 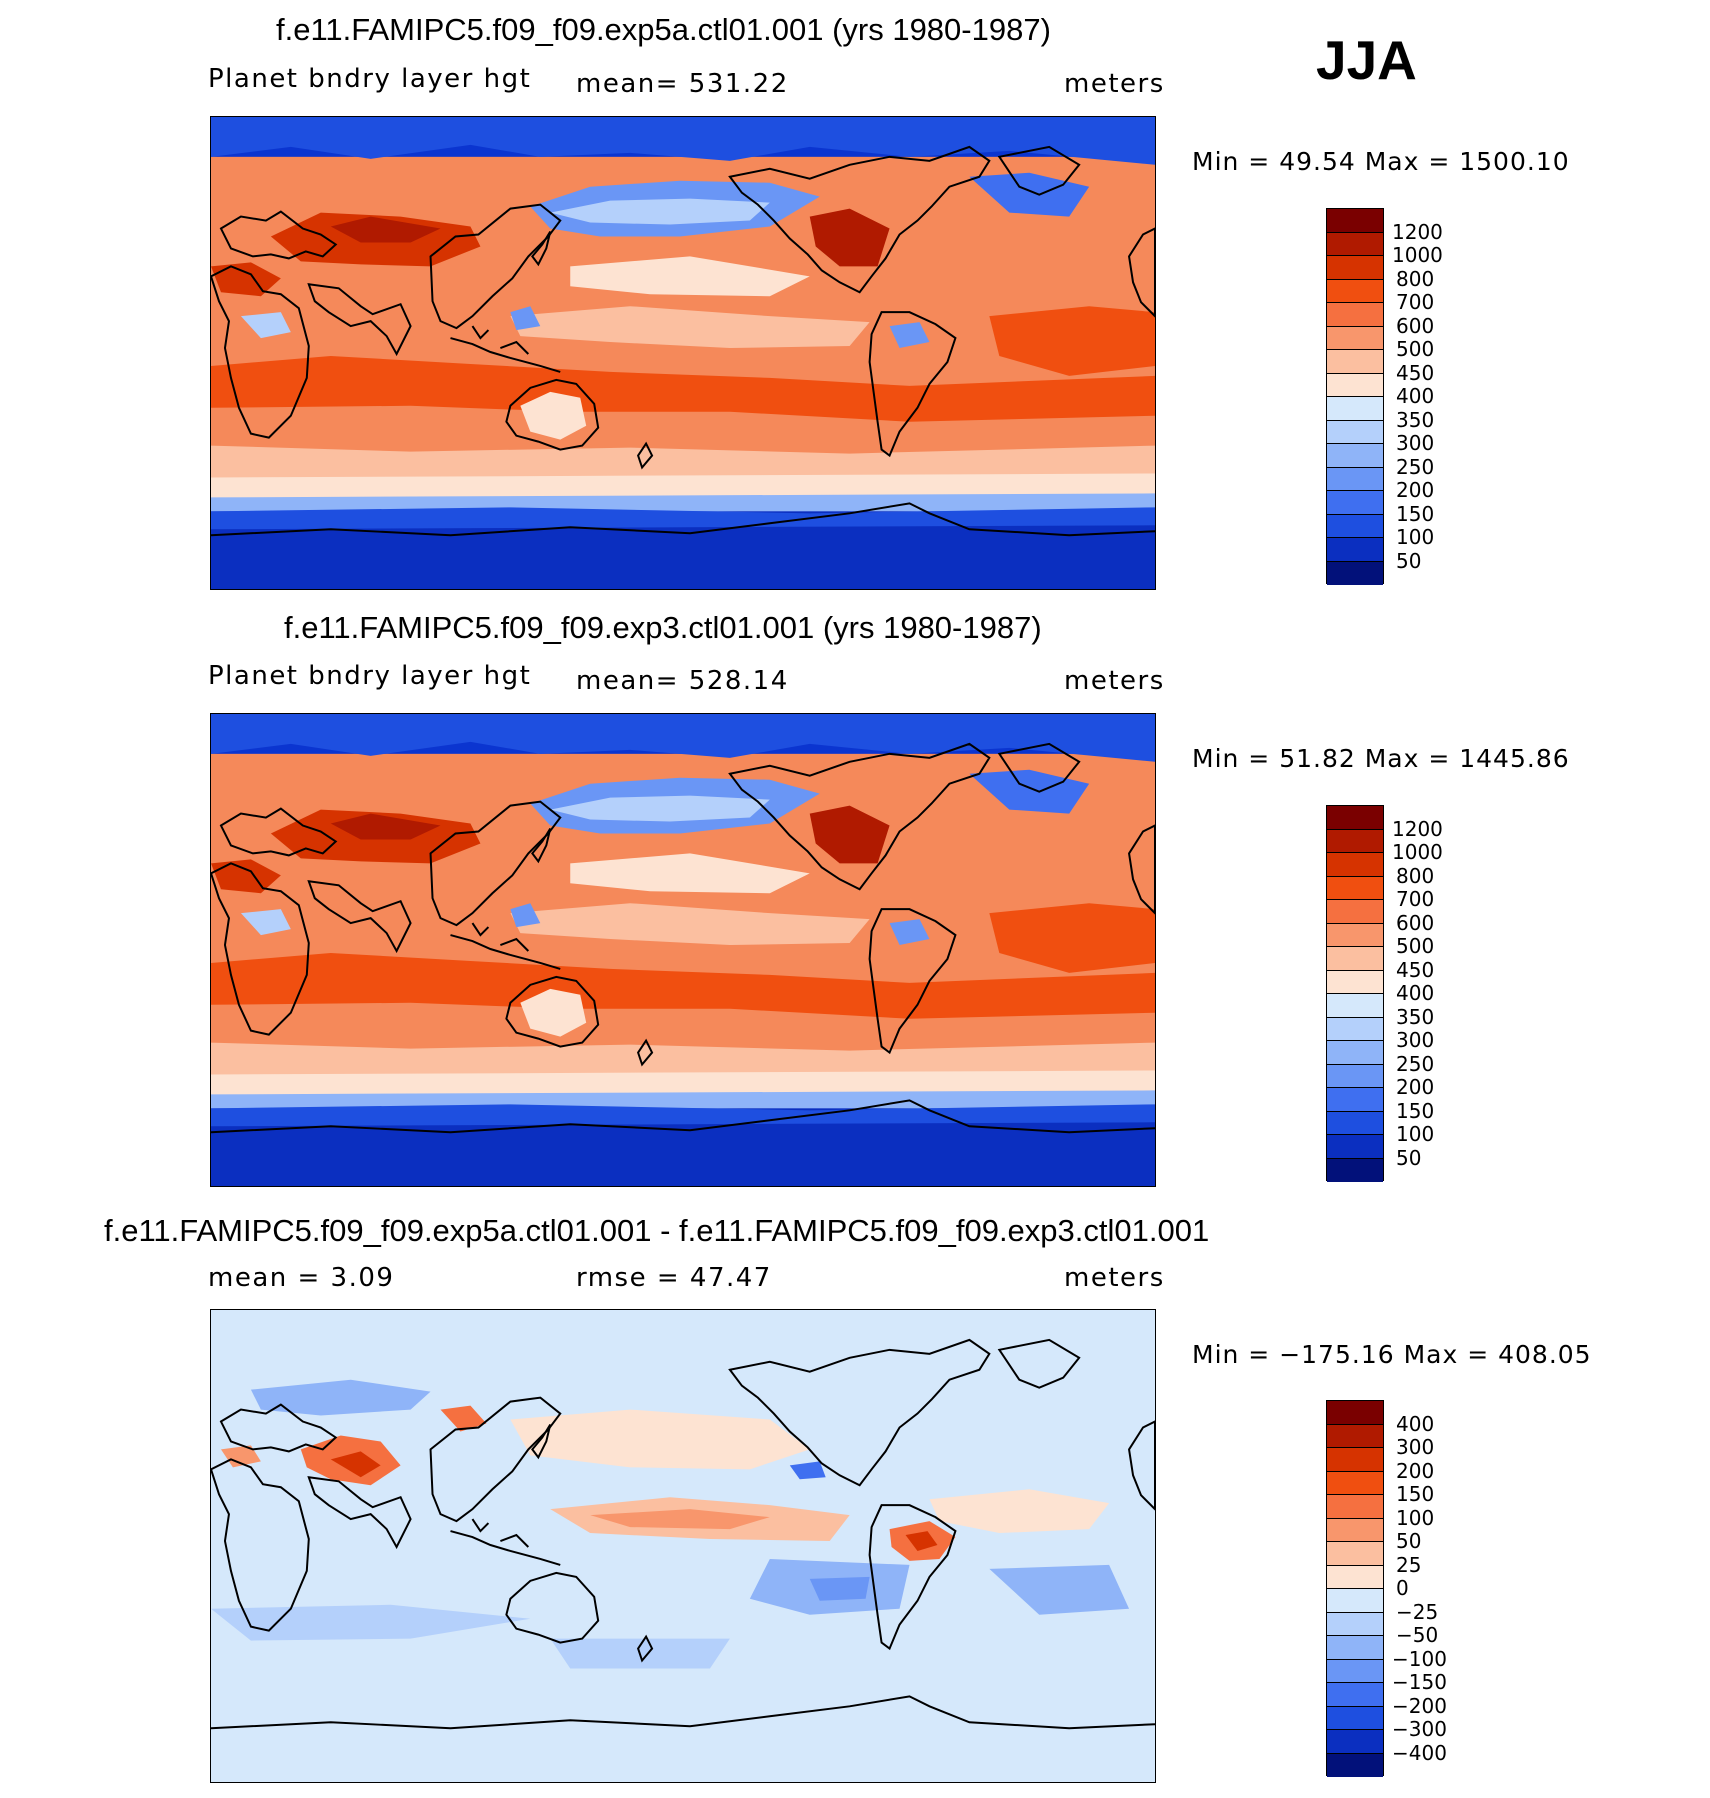 What do you see at coordinates (683, 1546) in the screenshot?
I see `panel3-map` at bounding box center [683, 1546].